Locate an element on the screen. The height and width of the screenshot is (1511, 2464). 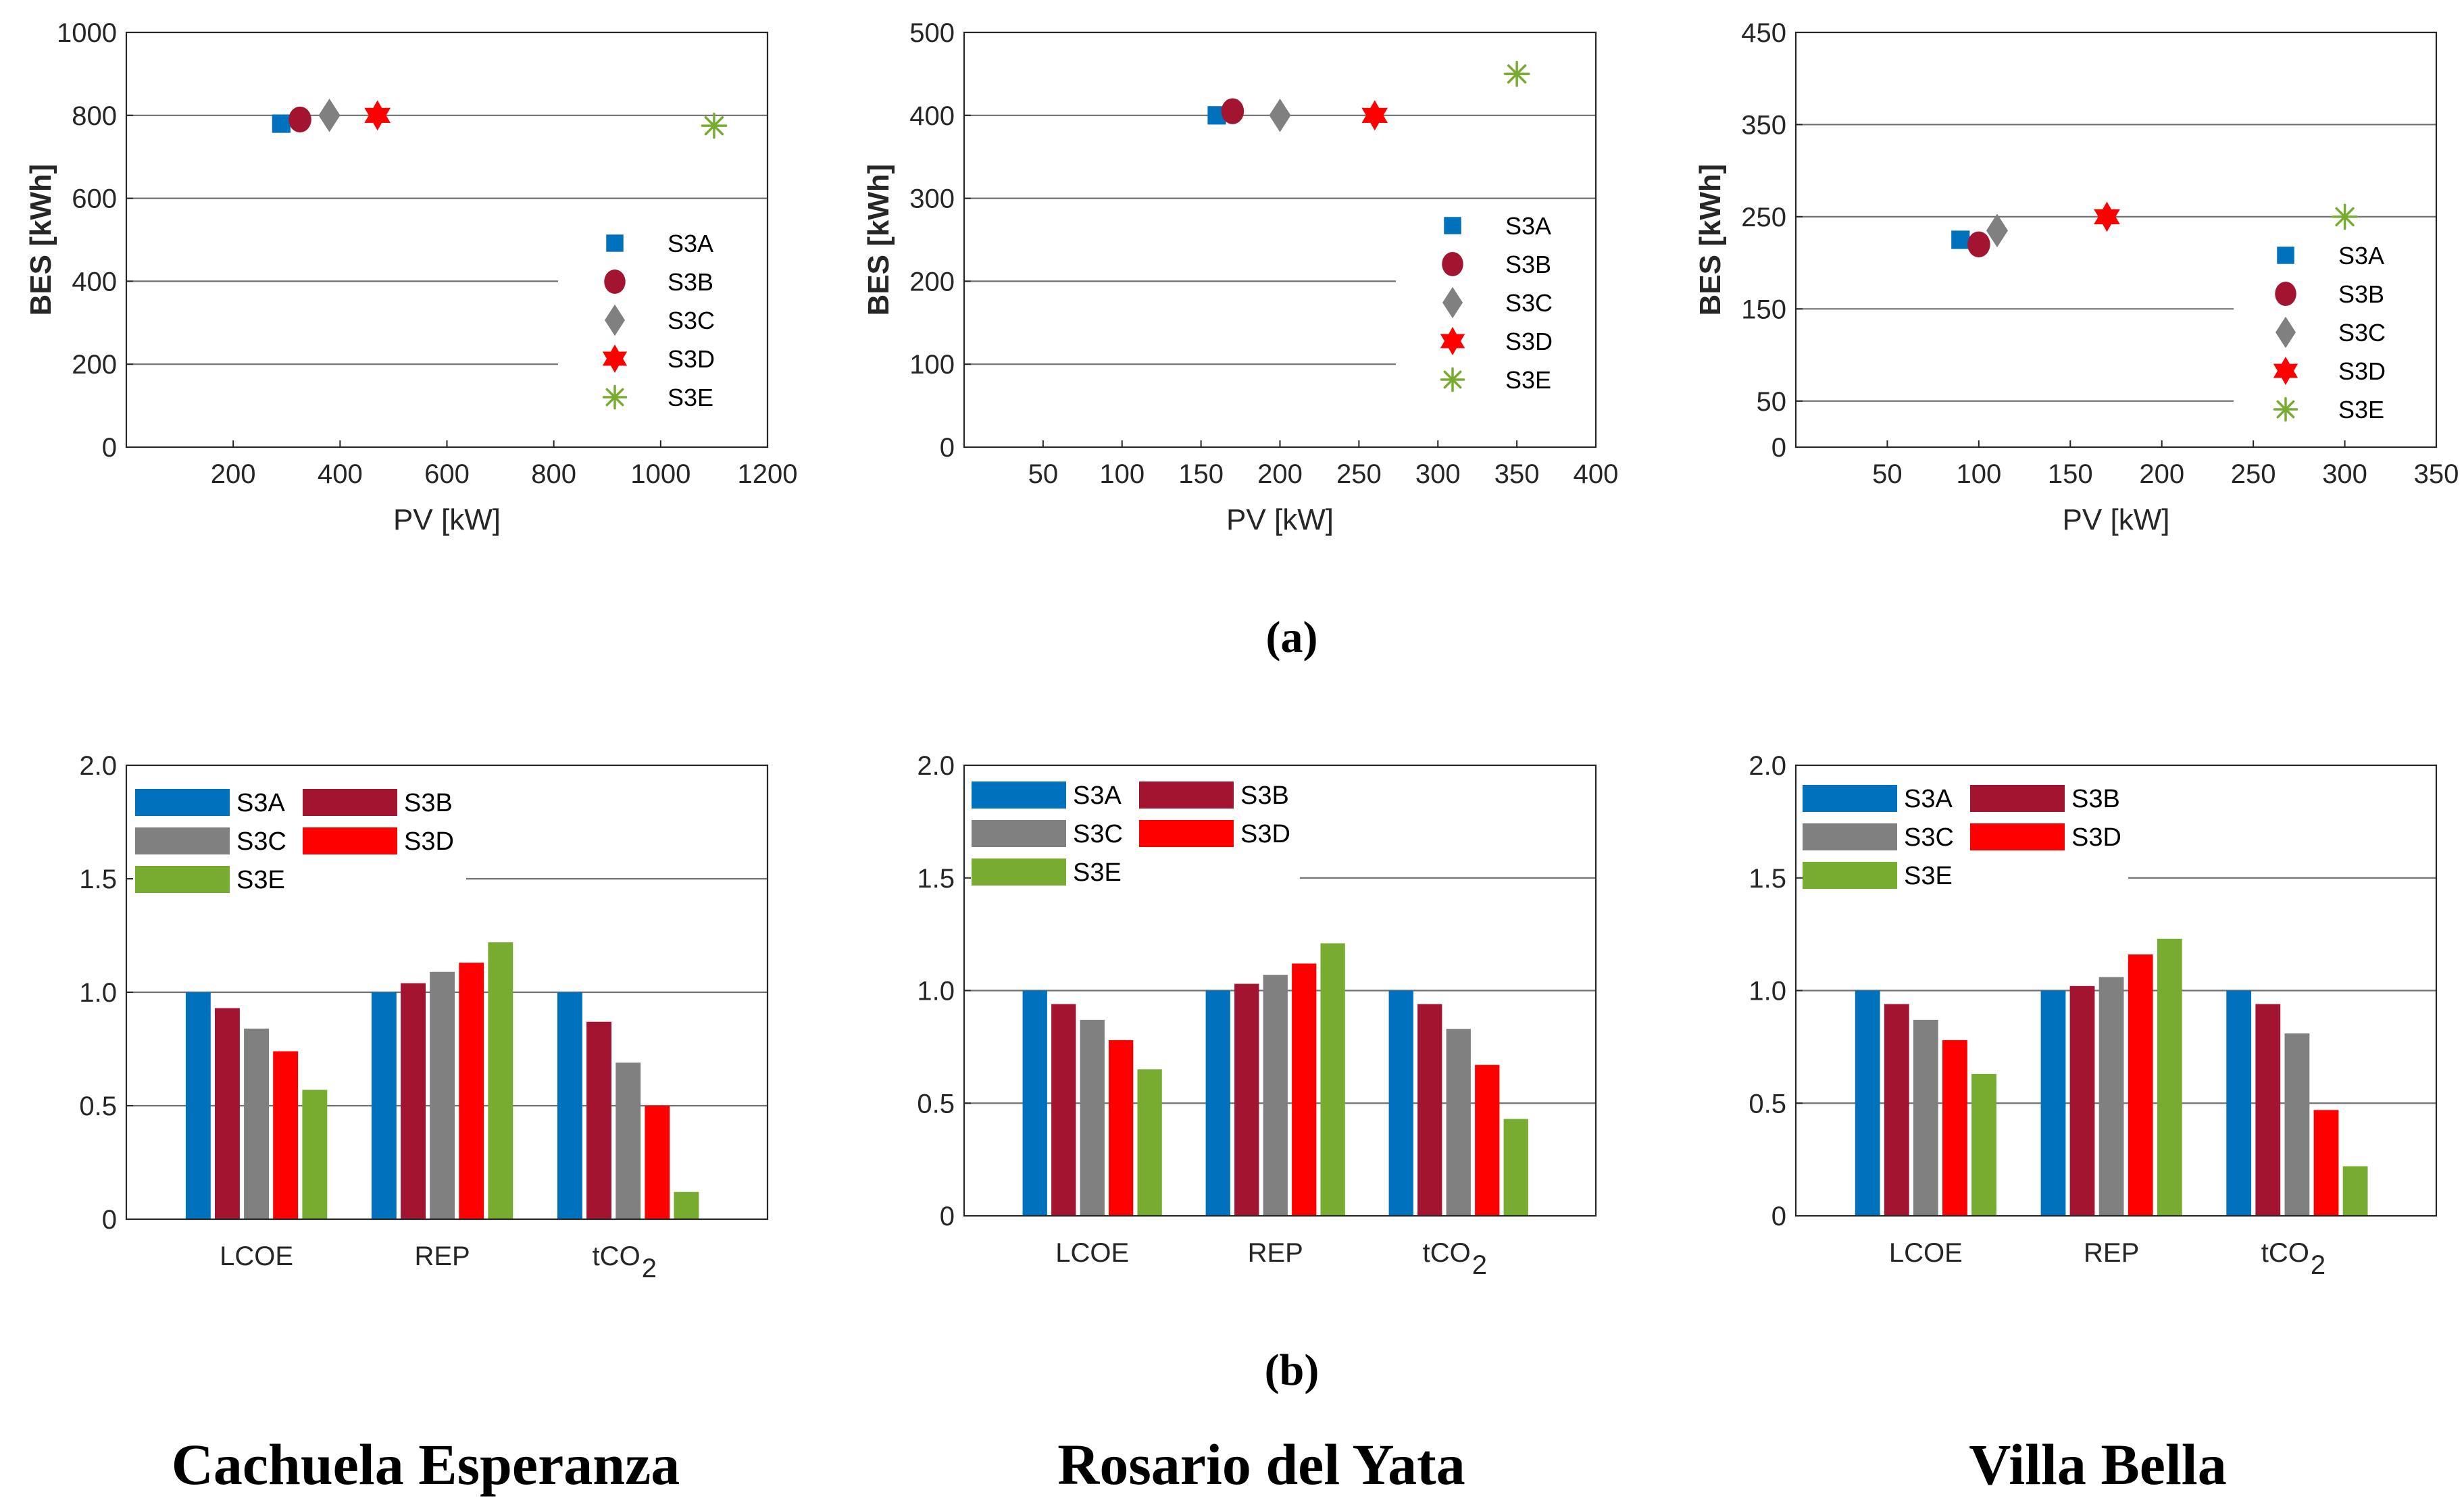
data-point-s3e is located at coordinates (2345, 216).